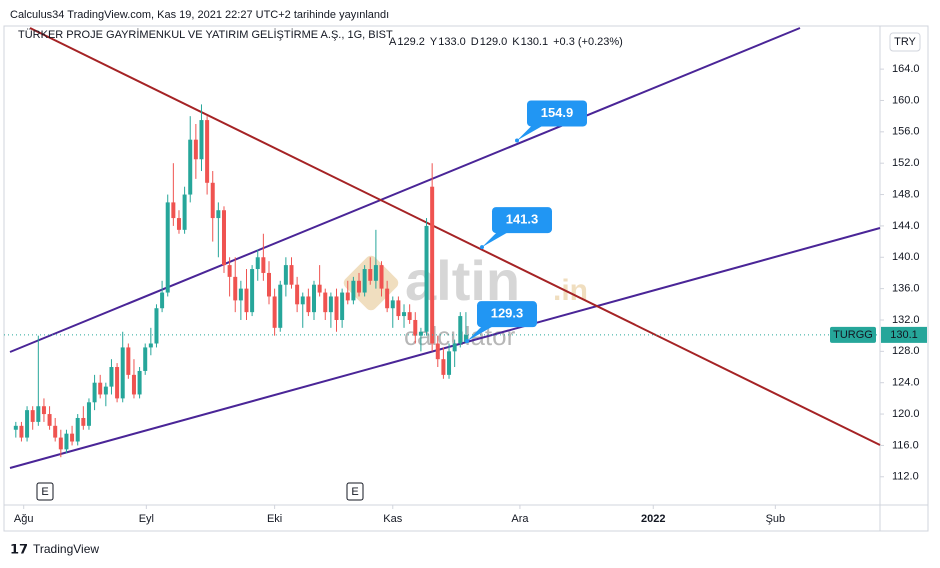 The image size is (940, 568). What do you see at coordinates (906, 194) in the screenshot?
I see `y-tick-label: 148.0` at bounding box center [906, 194].